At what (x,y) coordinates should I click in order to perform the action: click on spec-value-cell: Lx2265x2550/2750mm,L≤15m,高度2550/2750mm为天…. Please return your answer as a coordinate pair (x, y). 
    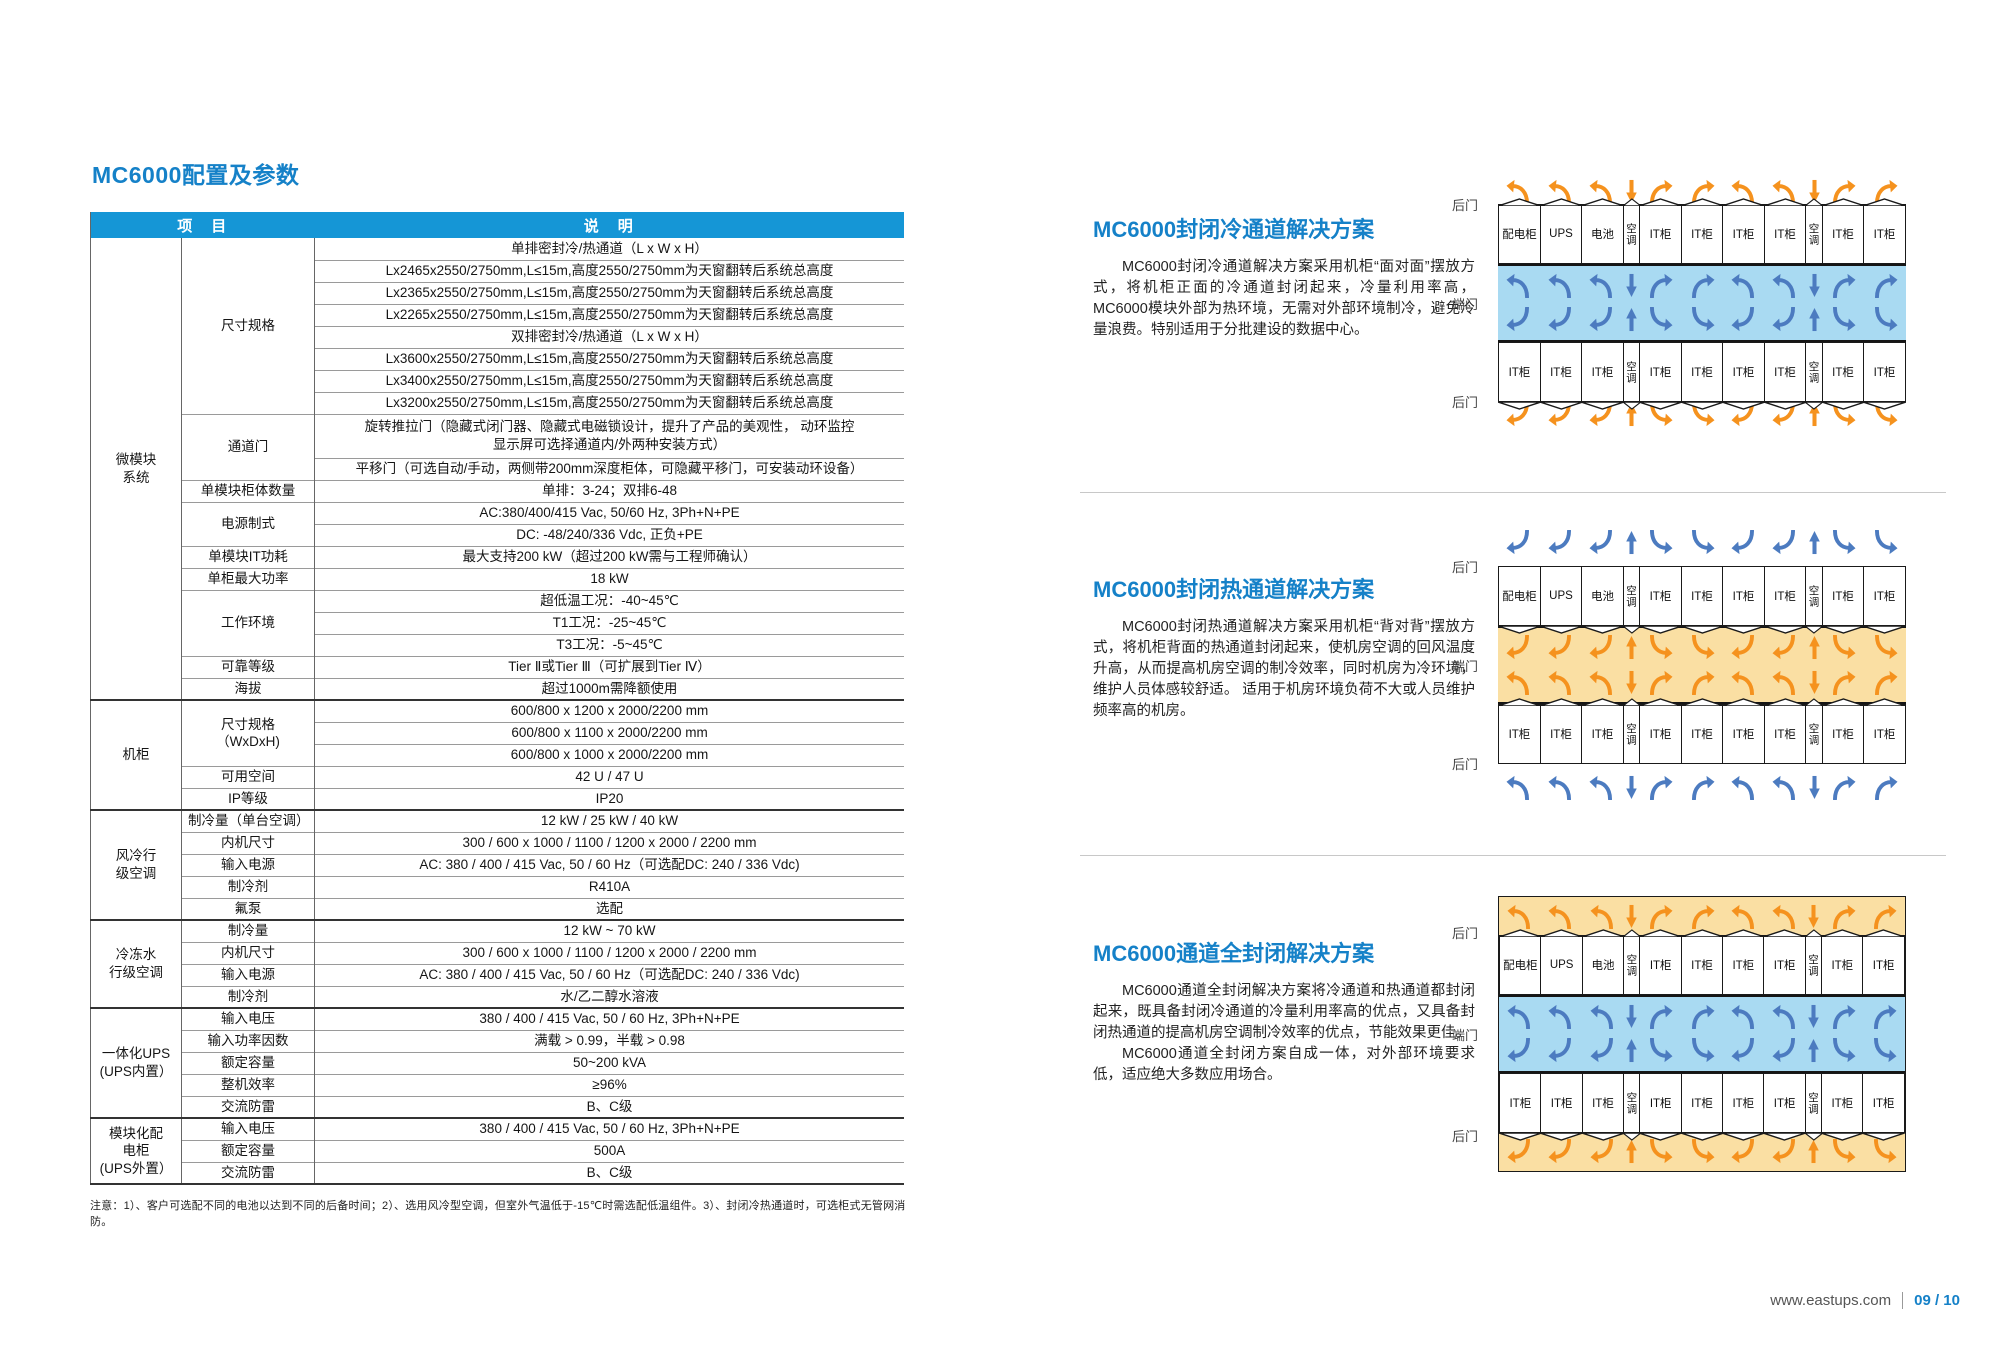
    Looking at the image, I should click on (609, 314).